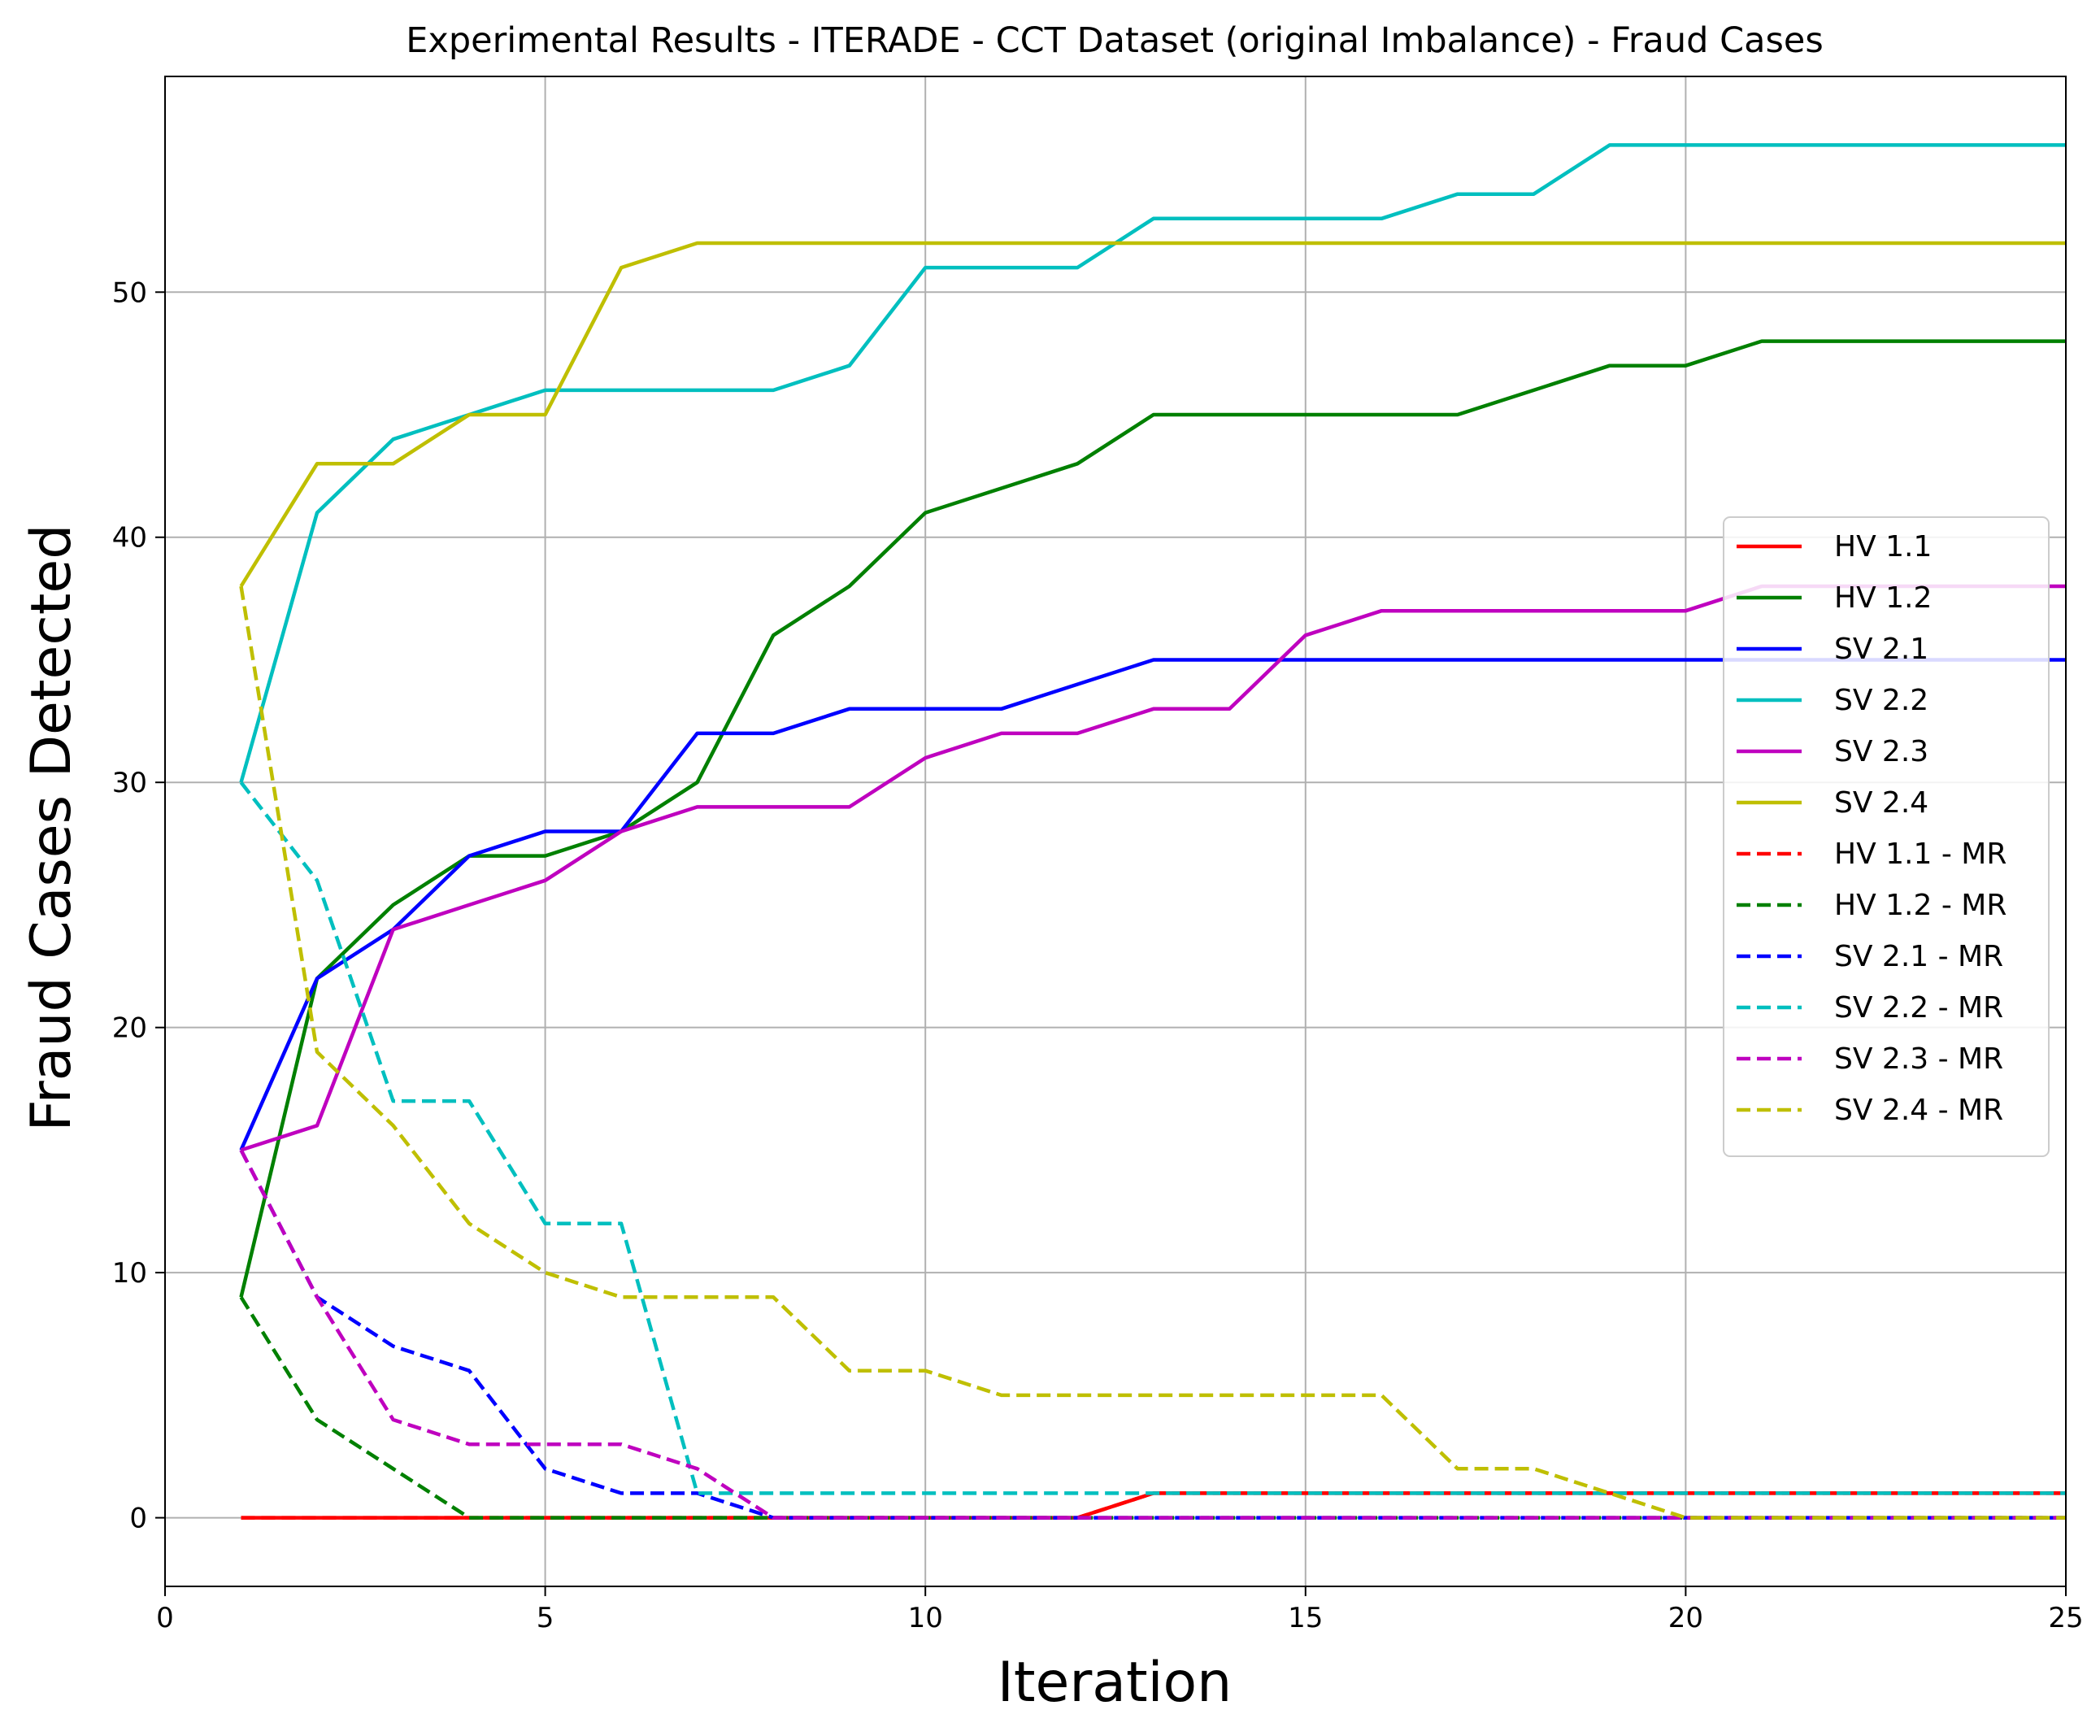 The height and width of the screenshot is (1736, 2100). Describe the element at coordinates (1918, 956) in the screenshot. I see `legend-label: SV 2.1 - MR` at that location.